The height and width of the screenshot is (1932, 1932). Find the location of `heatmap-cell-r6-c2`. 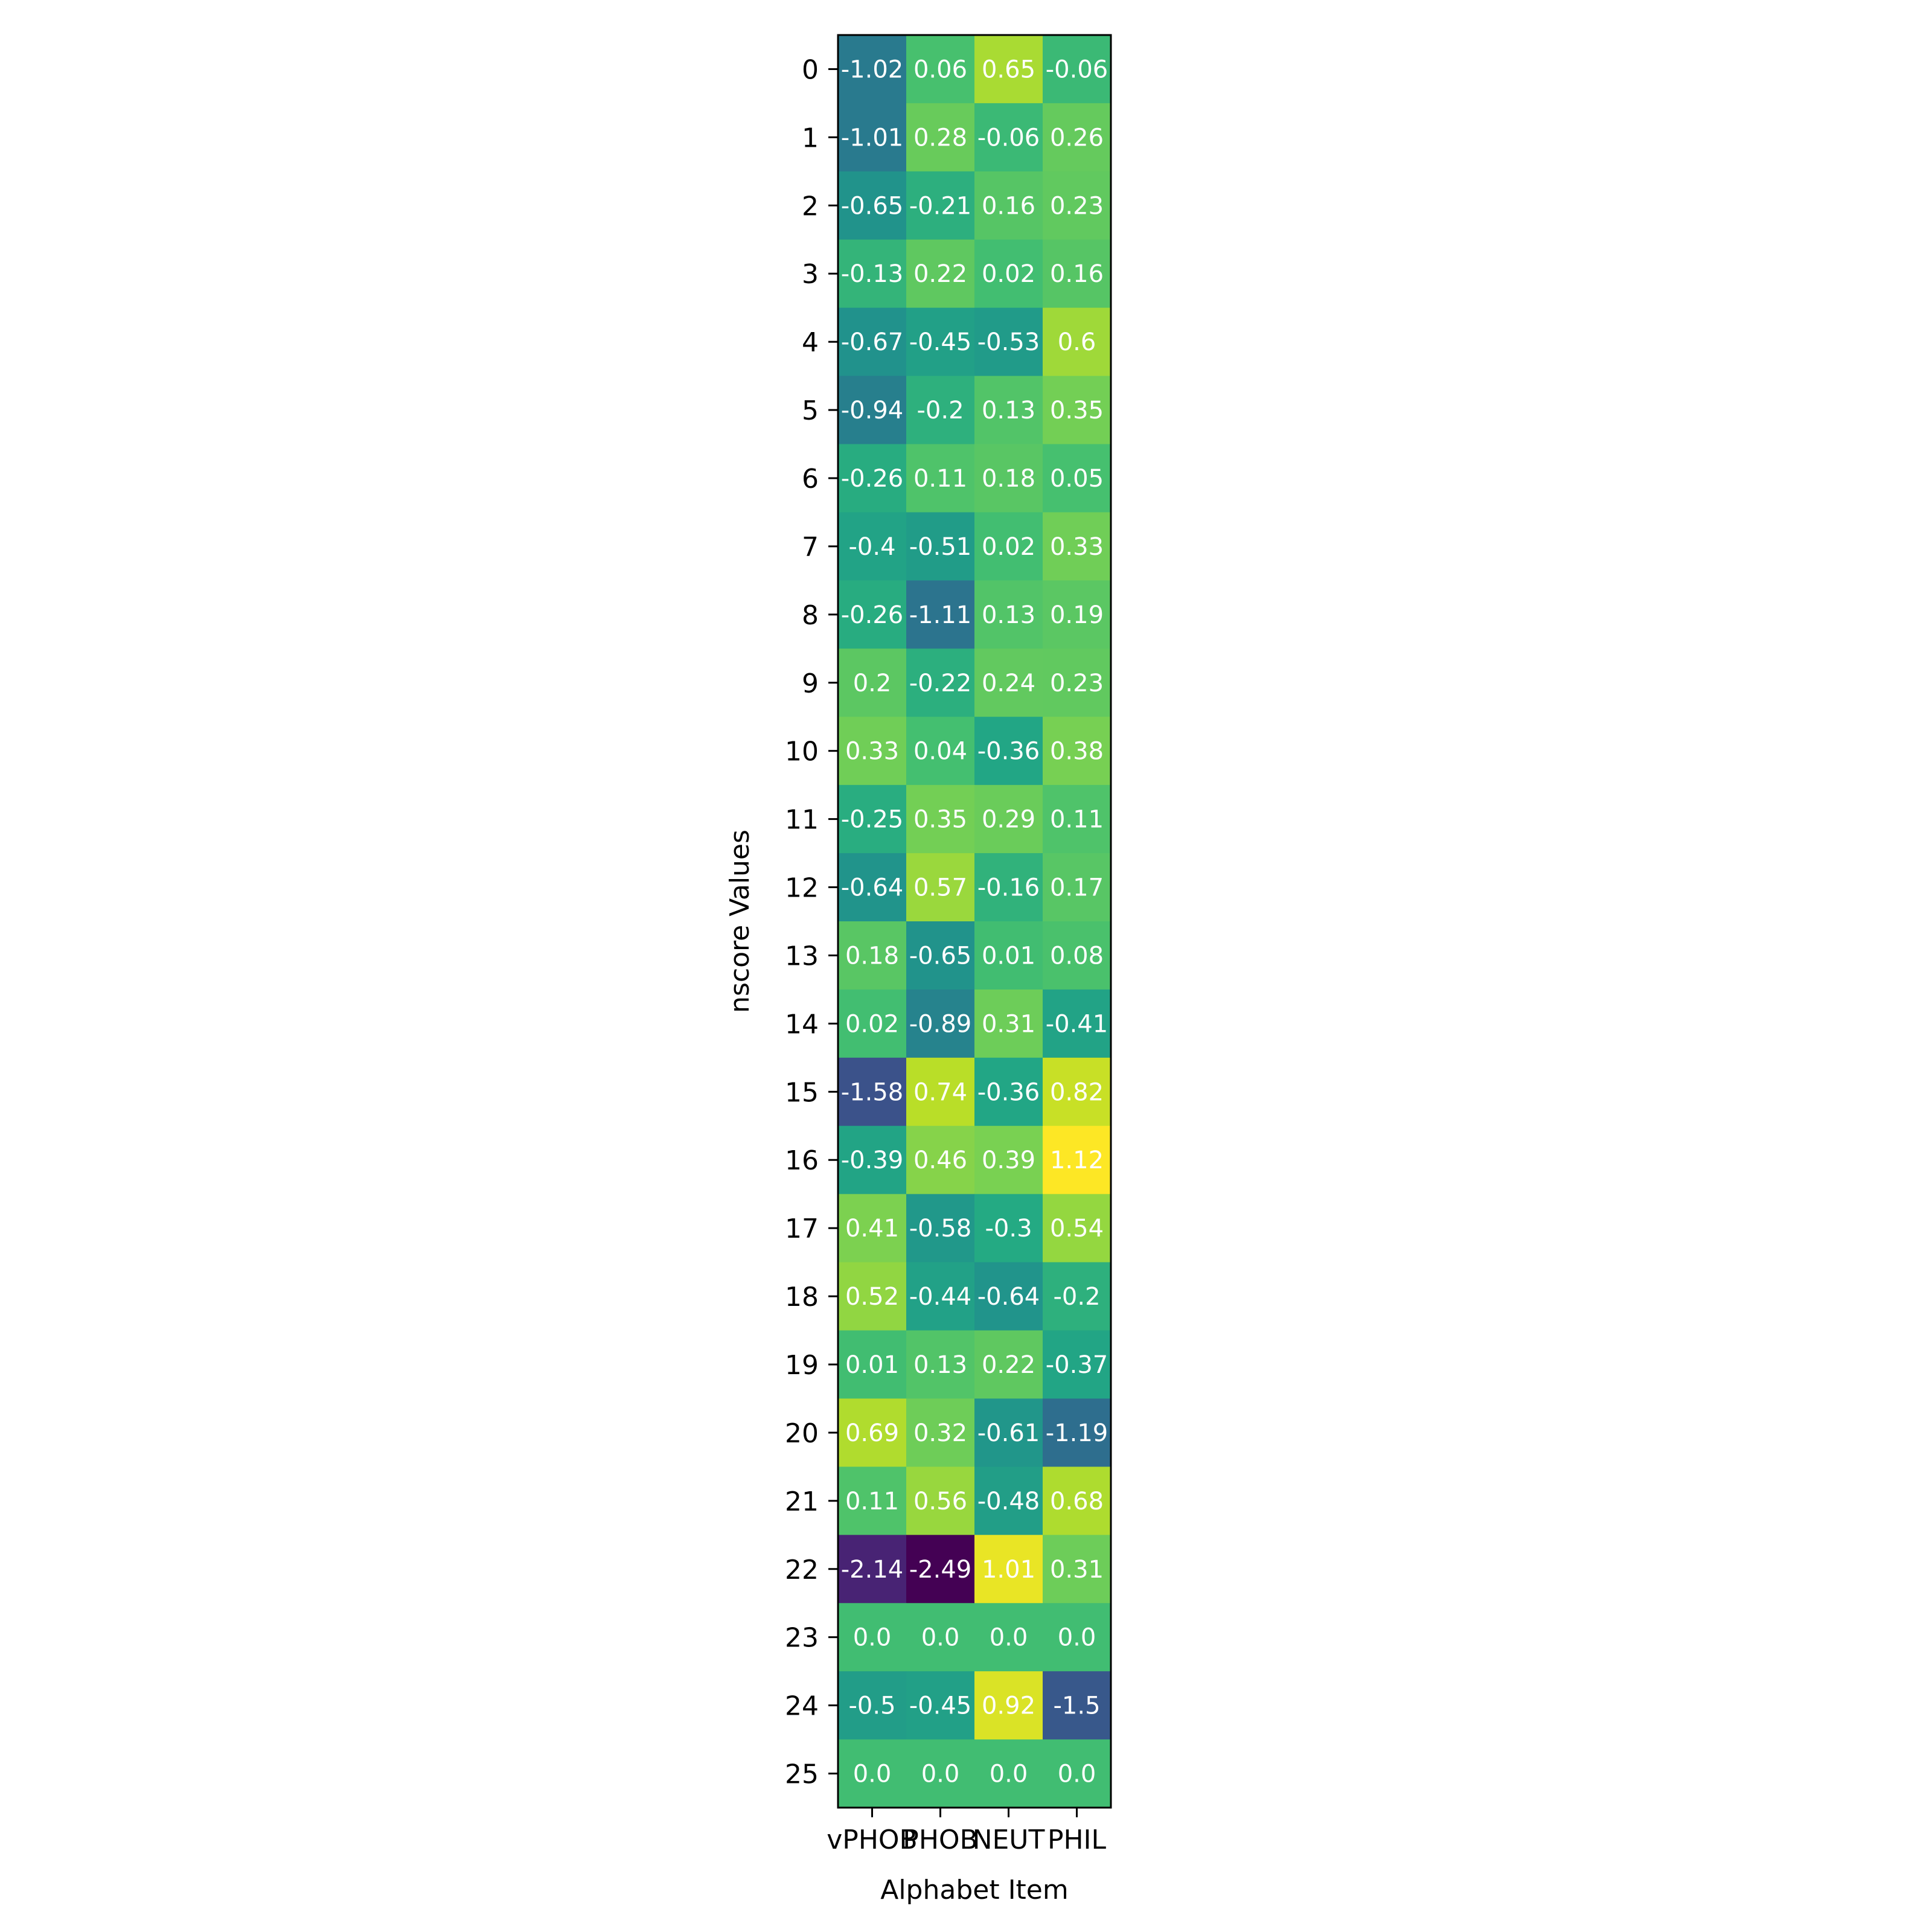

heatmap-cell-r6-c2 is located at coordinates (1008, 478).